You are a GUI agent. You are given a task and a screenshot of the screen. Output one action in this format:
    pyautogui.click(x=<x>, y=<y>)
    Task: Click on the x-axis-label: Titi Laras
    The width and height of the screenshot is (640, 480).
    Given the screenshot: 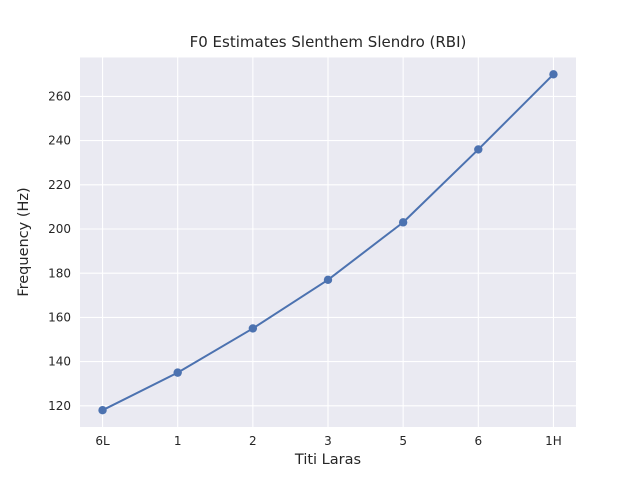 What is the action you would take?
    pyautogui.click(x=328, y=460)
    